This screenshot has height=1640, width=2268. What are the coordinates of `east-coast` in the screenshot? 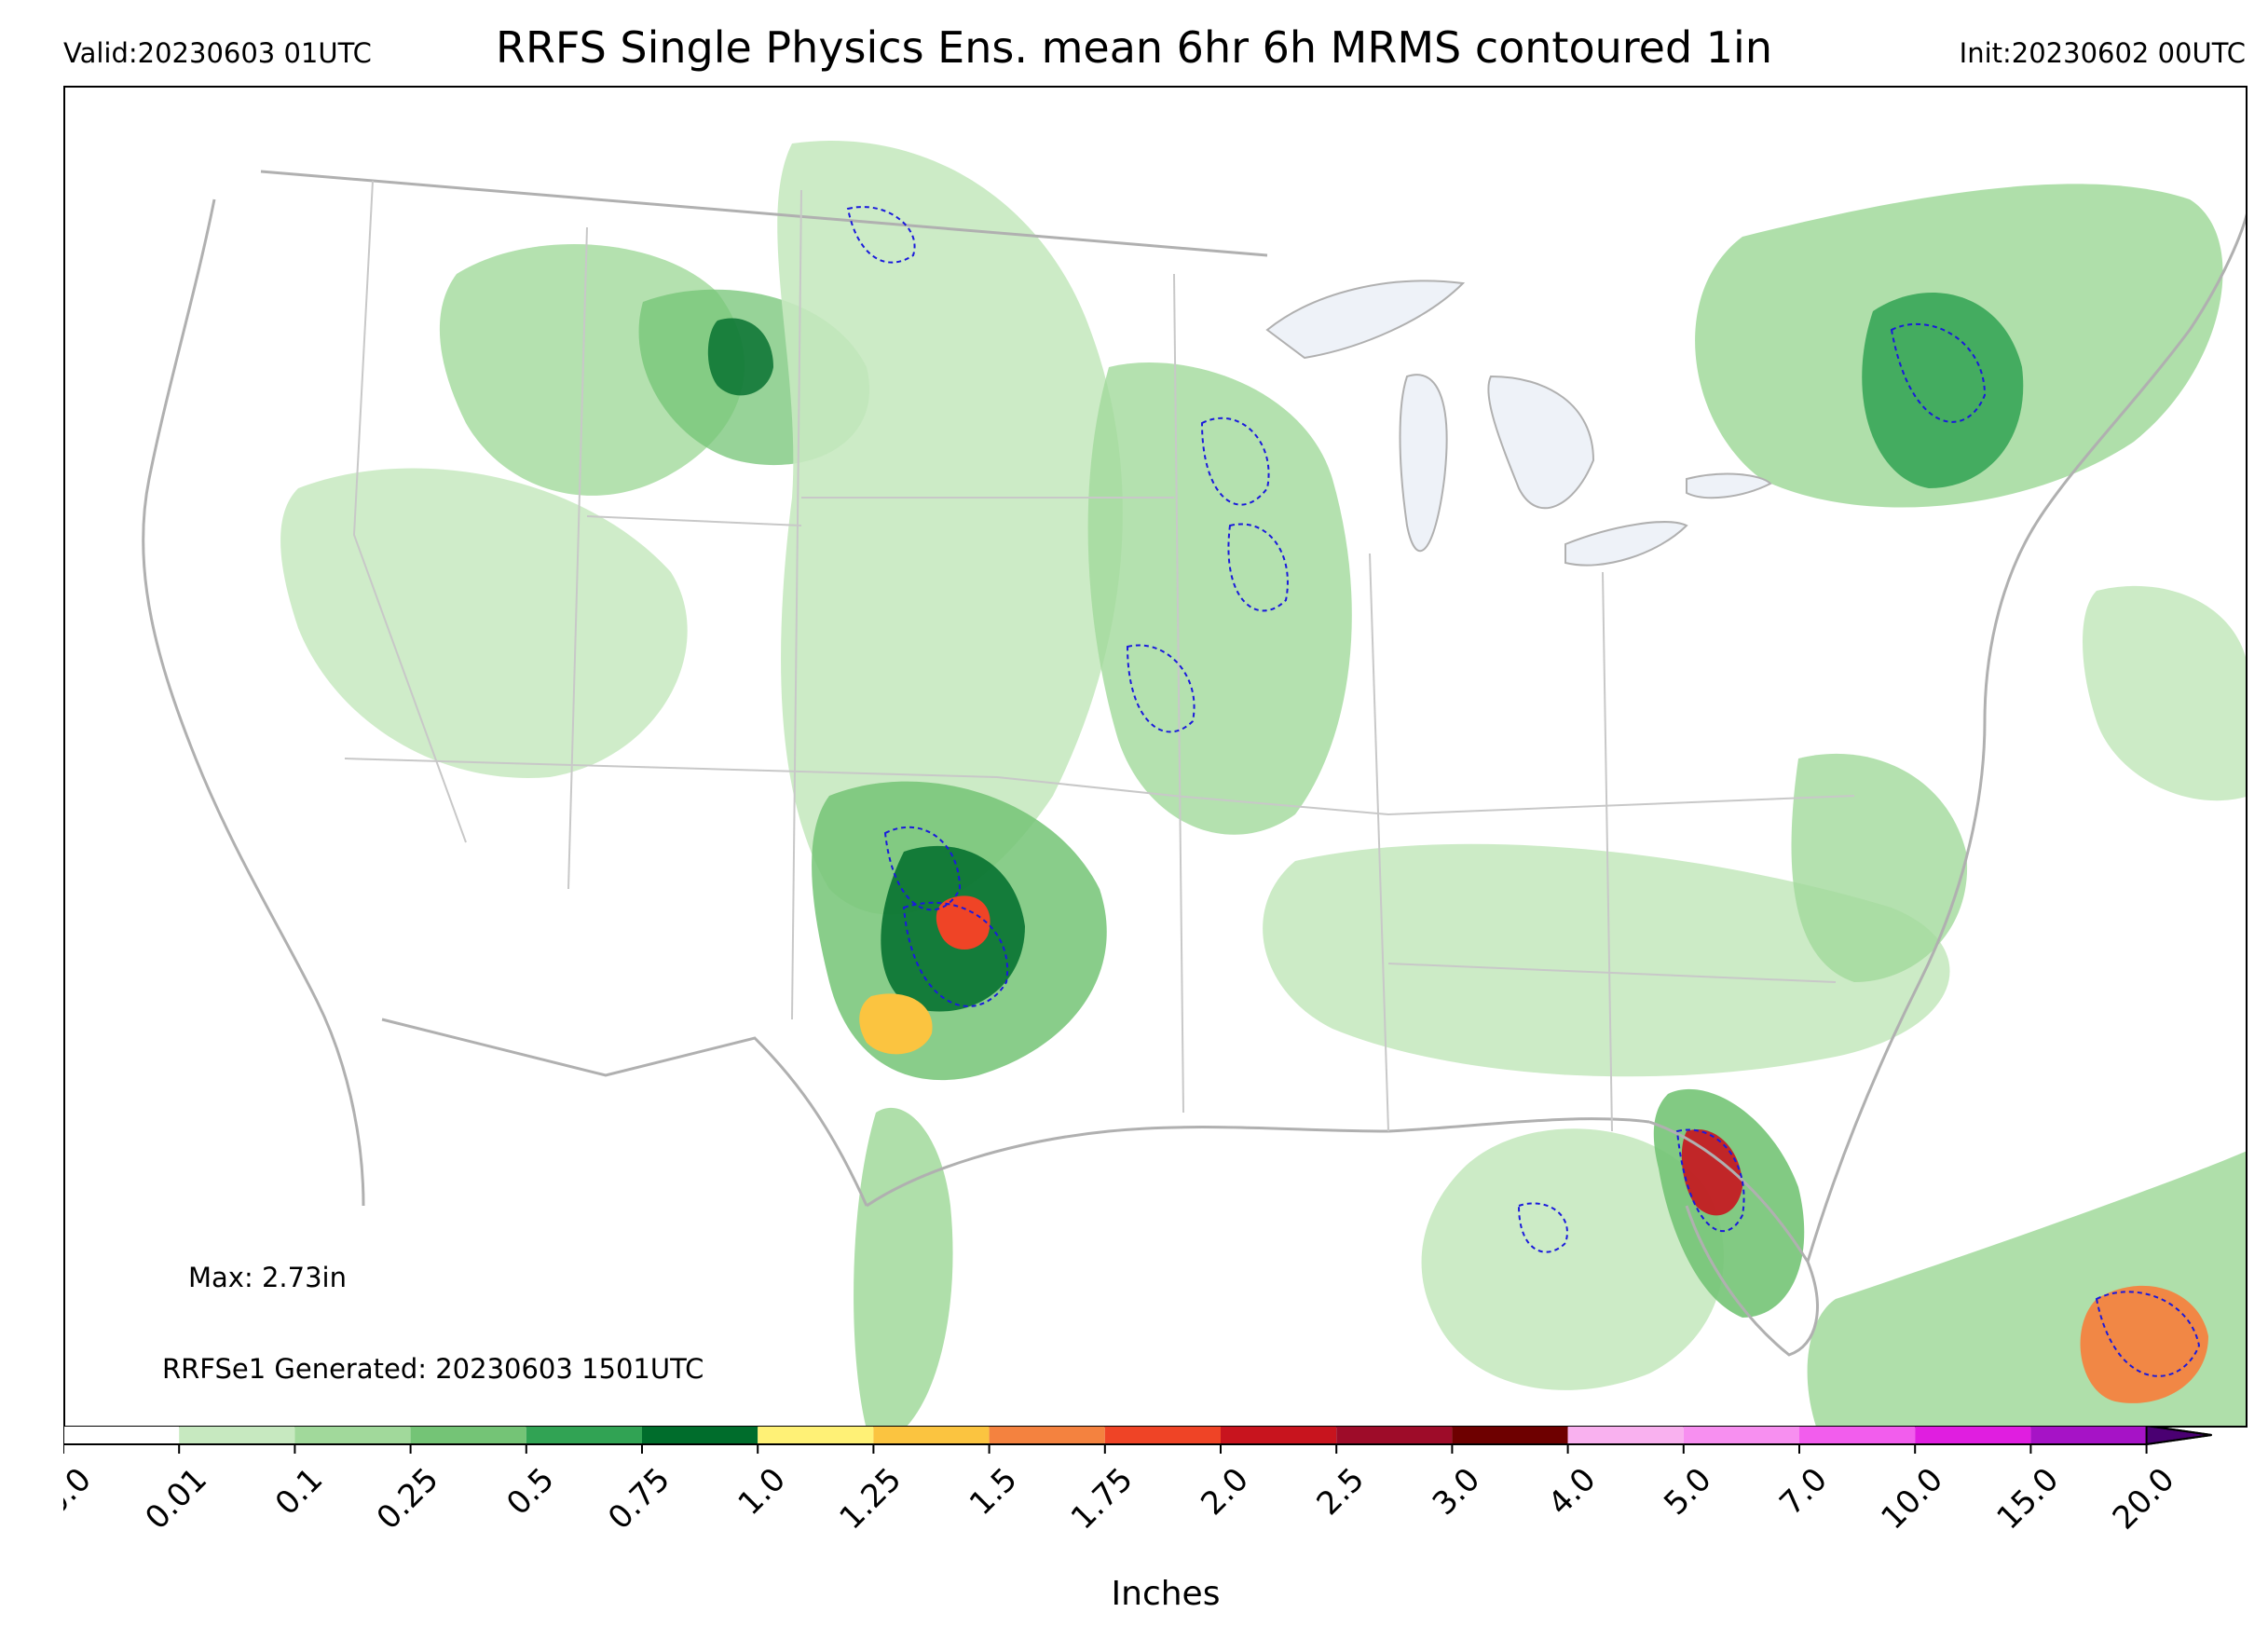 It's located at (2026, 737).